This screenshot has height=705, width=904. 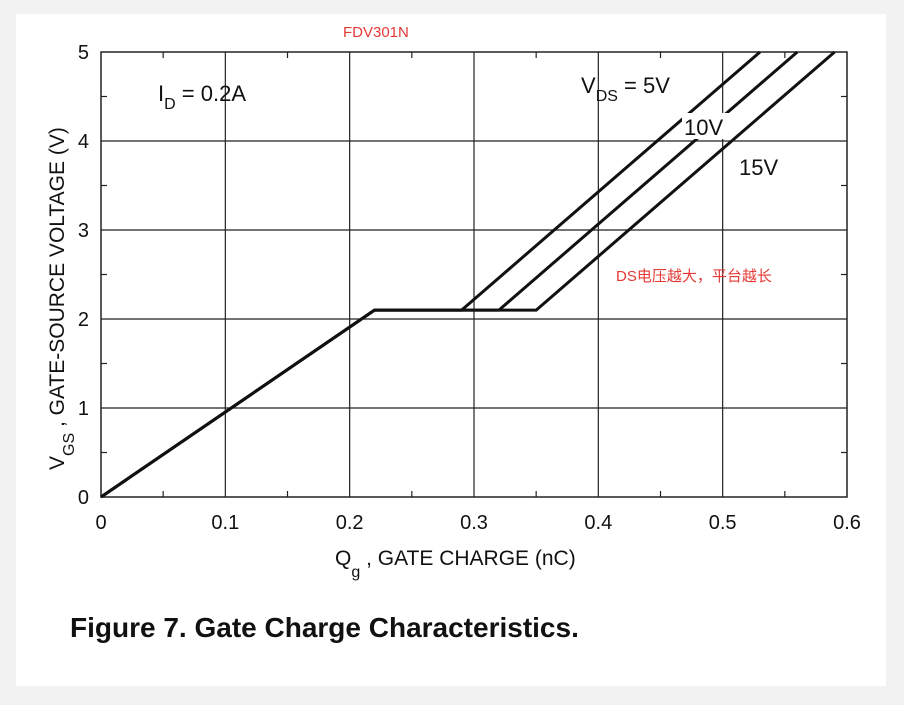 What do you see at coordinates (83, 320) in the screenshot?
I see `y-tick-label: 2` at bounding box center [83, 320].